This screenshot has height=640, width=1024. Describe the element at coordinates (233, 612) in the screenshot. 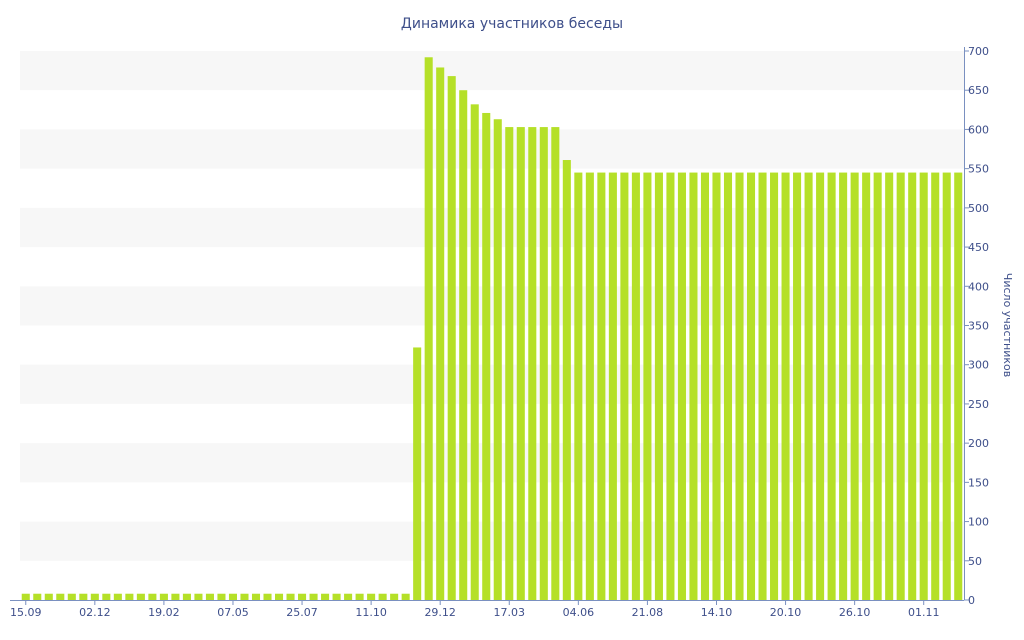

I see `x-tick-label: 07.05` at that location.